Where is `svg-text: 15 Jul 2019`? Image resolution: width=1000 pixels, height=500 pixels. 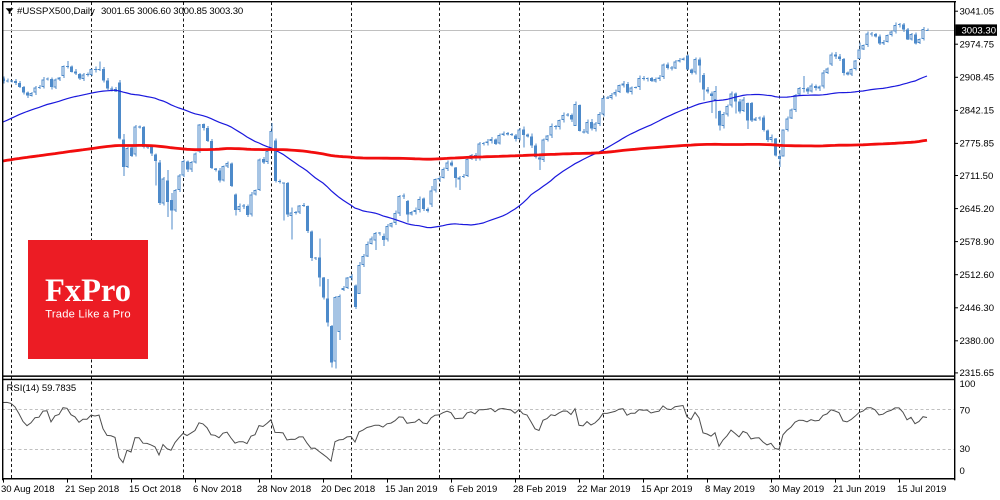 svg-text: 15 Jul 2019 is located at coordinates (921, 489).